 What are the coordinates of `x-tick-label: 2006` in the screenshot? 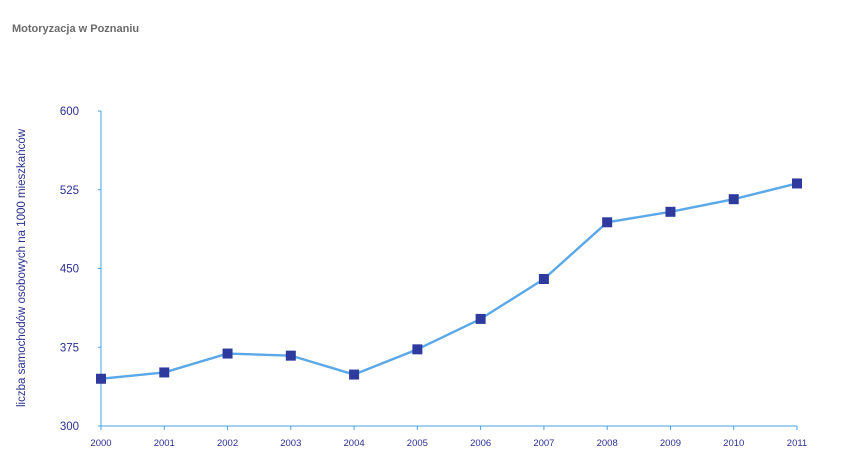 It's located at (480, 443).